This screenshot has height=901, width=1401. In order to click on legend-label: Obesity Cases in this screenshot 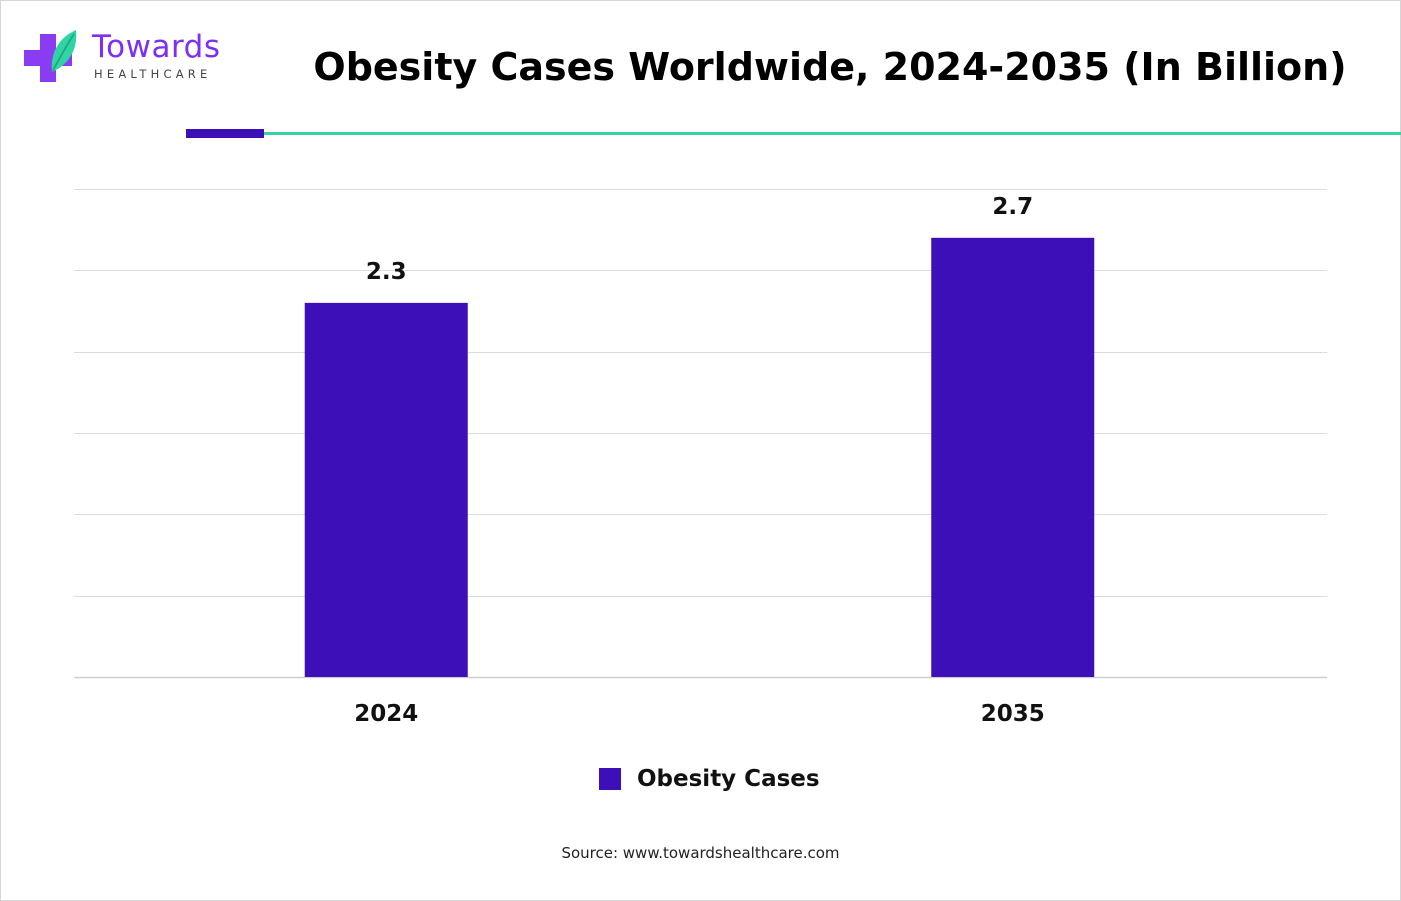, I will do `click(728, 779)`.